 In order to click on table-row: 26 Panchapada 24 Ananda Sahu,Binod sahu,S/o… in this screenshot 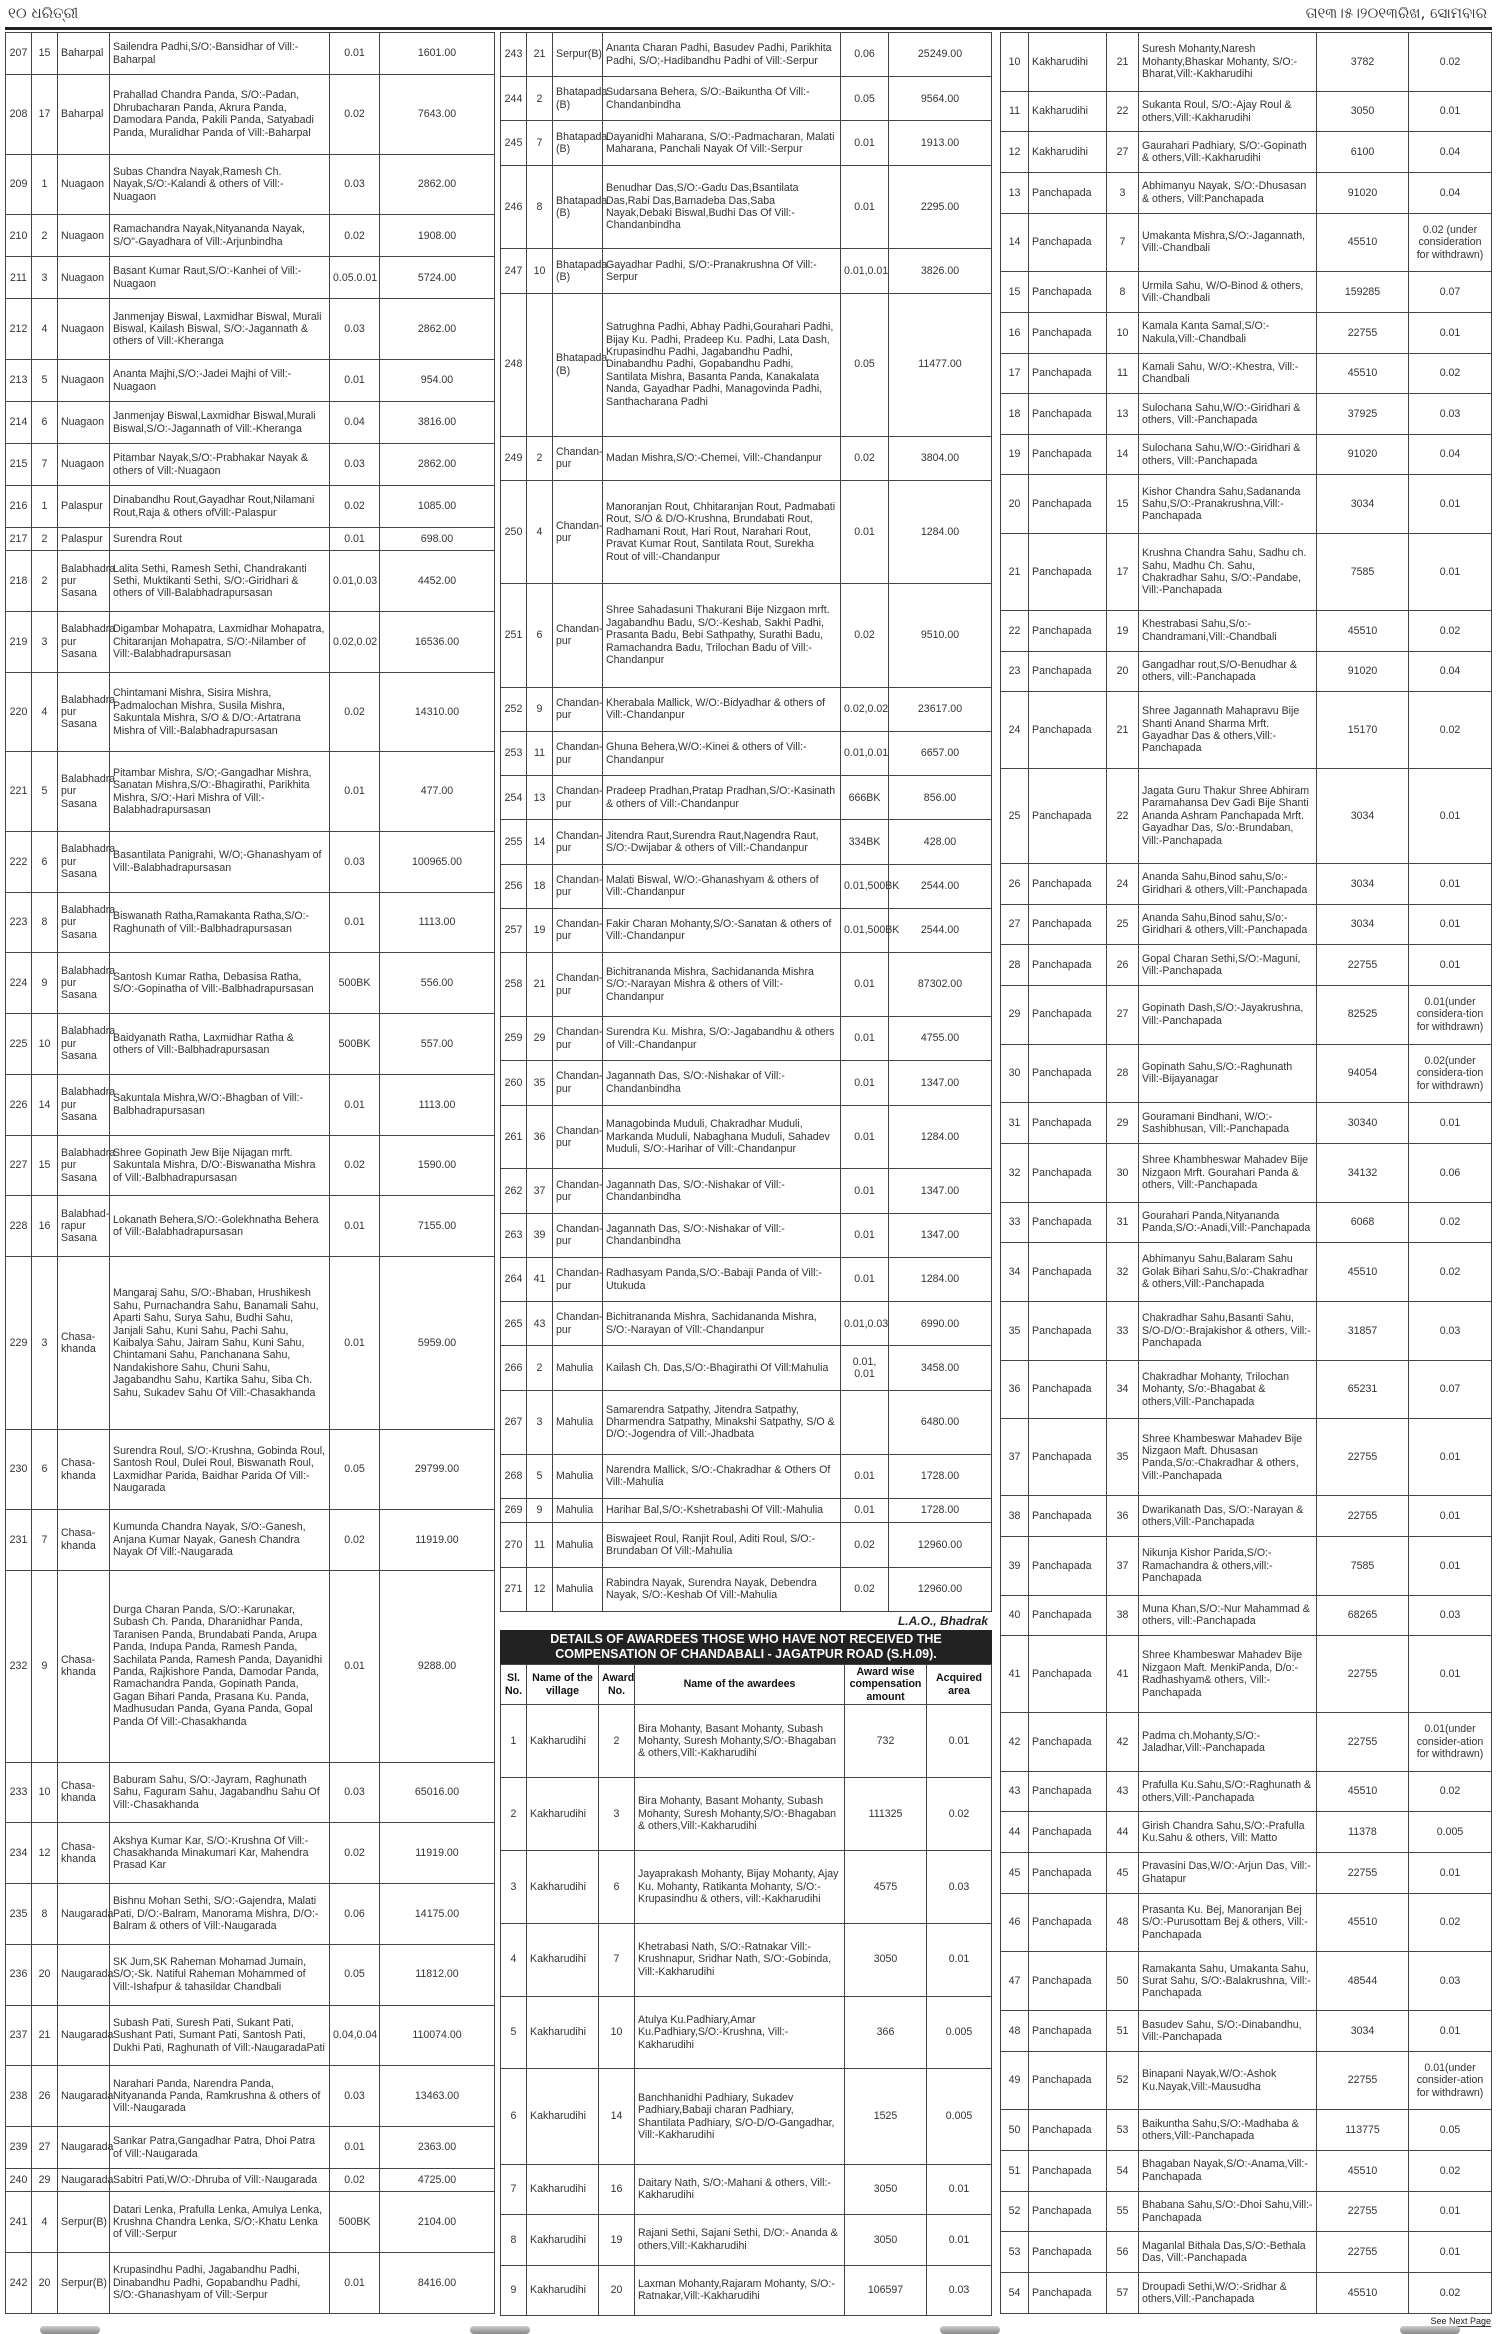, I will do `click(1246, 883)`.